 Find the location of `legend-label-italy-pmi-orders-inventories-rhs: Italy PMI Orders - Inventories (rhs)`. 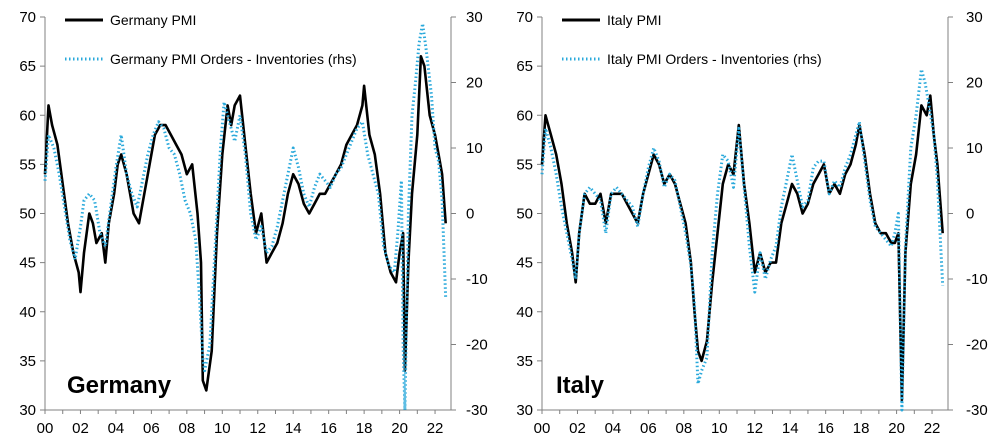

legend-label-italy-pmi-orders-inventories-rhs: Italy PMI Orders - Inventories (rhs) is located at coordinates (714, 59).